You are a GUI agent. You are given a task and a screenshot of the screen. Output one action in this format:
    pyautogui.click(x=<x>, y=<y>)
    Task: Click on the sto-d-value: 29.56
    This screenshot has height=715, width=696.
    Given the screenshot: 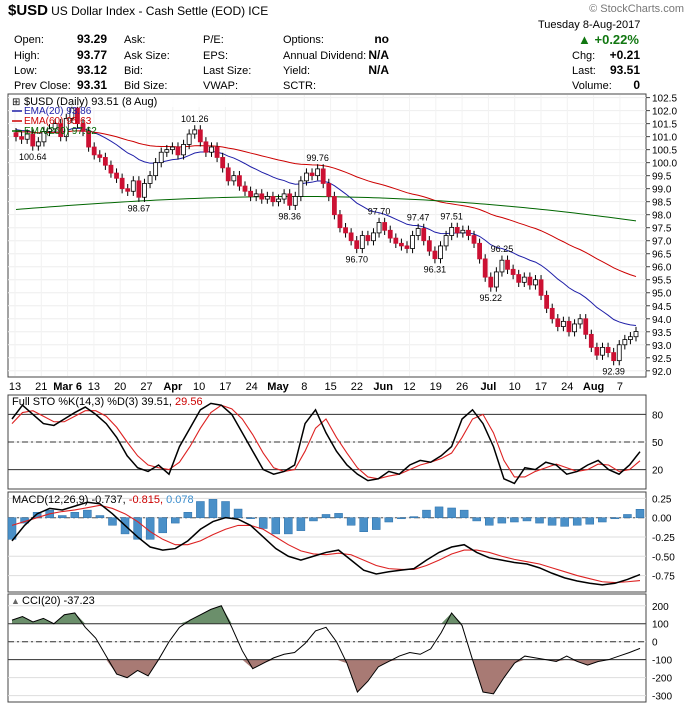 What is the action you would take?
    pyautogui.click(x=189, y=402)
    